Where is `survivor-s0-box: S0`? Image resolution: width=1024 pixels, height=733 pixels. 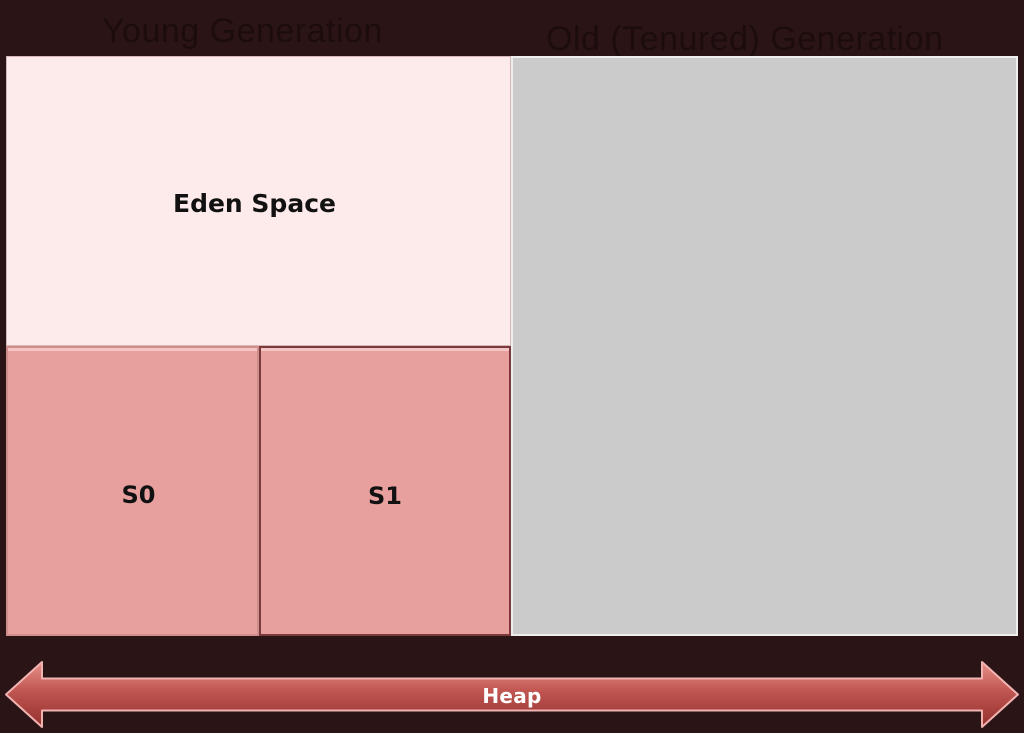
survivor-s0-box: S0 is located at coordinates (132, 491).